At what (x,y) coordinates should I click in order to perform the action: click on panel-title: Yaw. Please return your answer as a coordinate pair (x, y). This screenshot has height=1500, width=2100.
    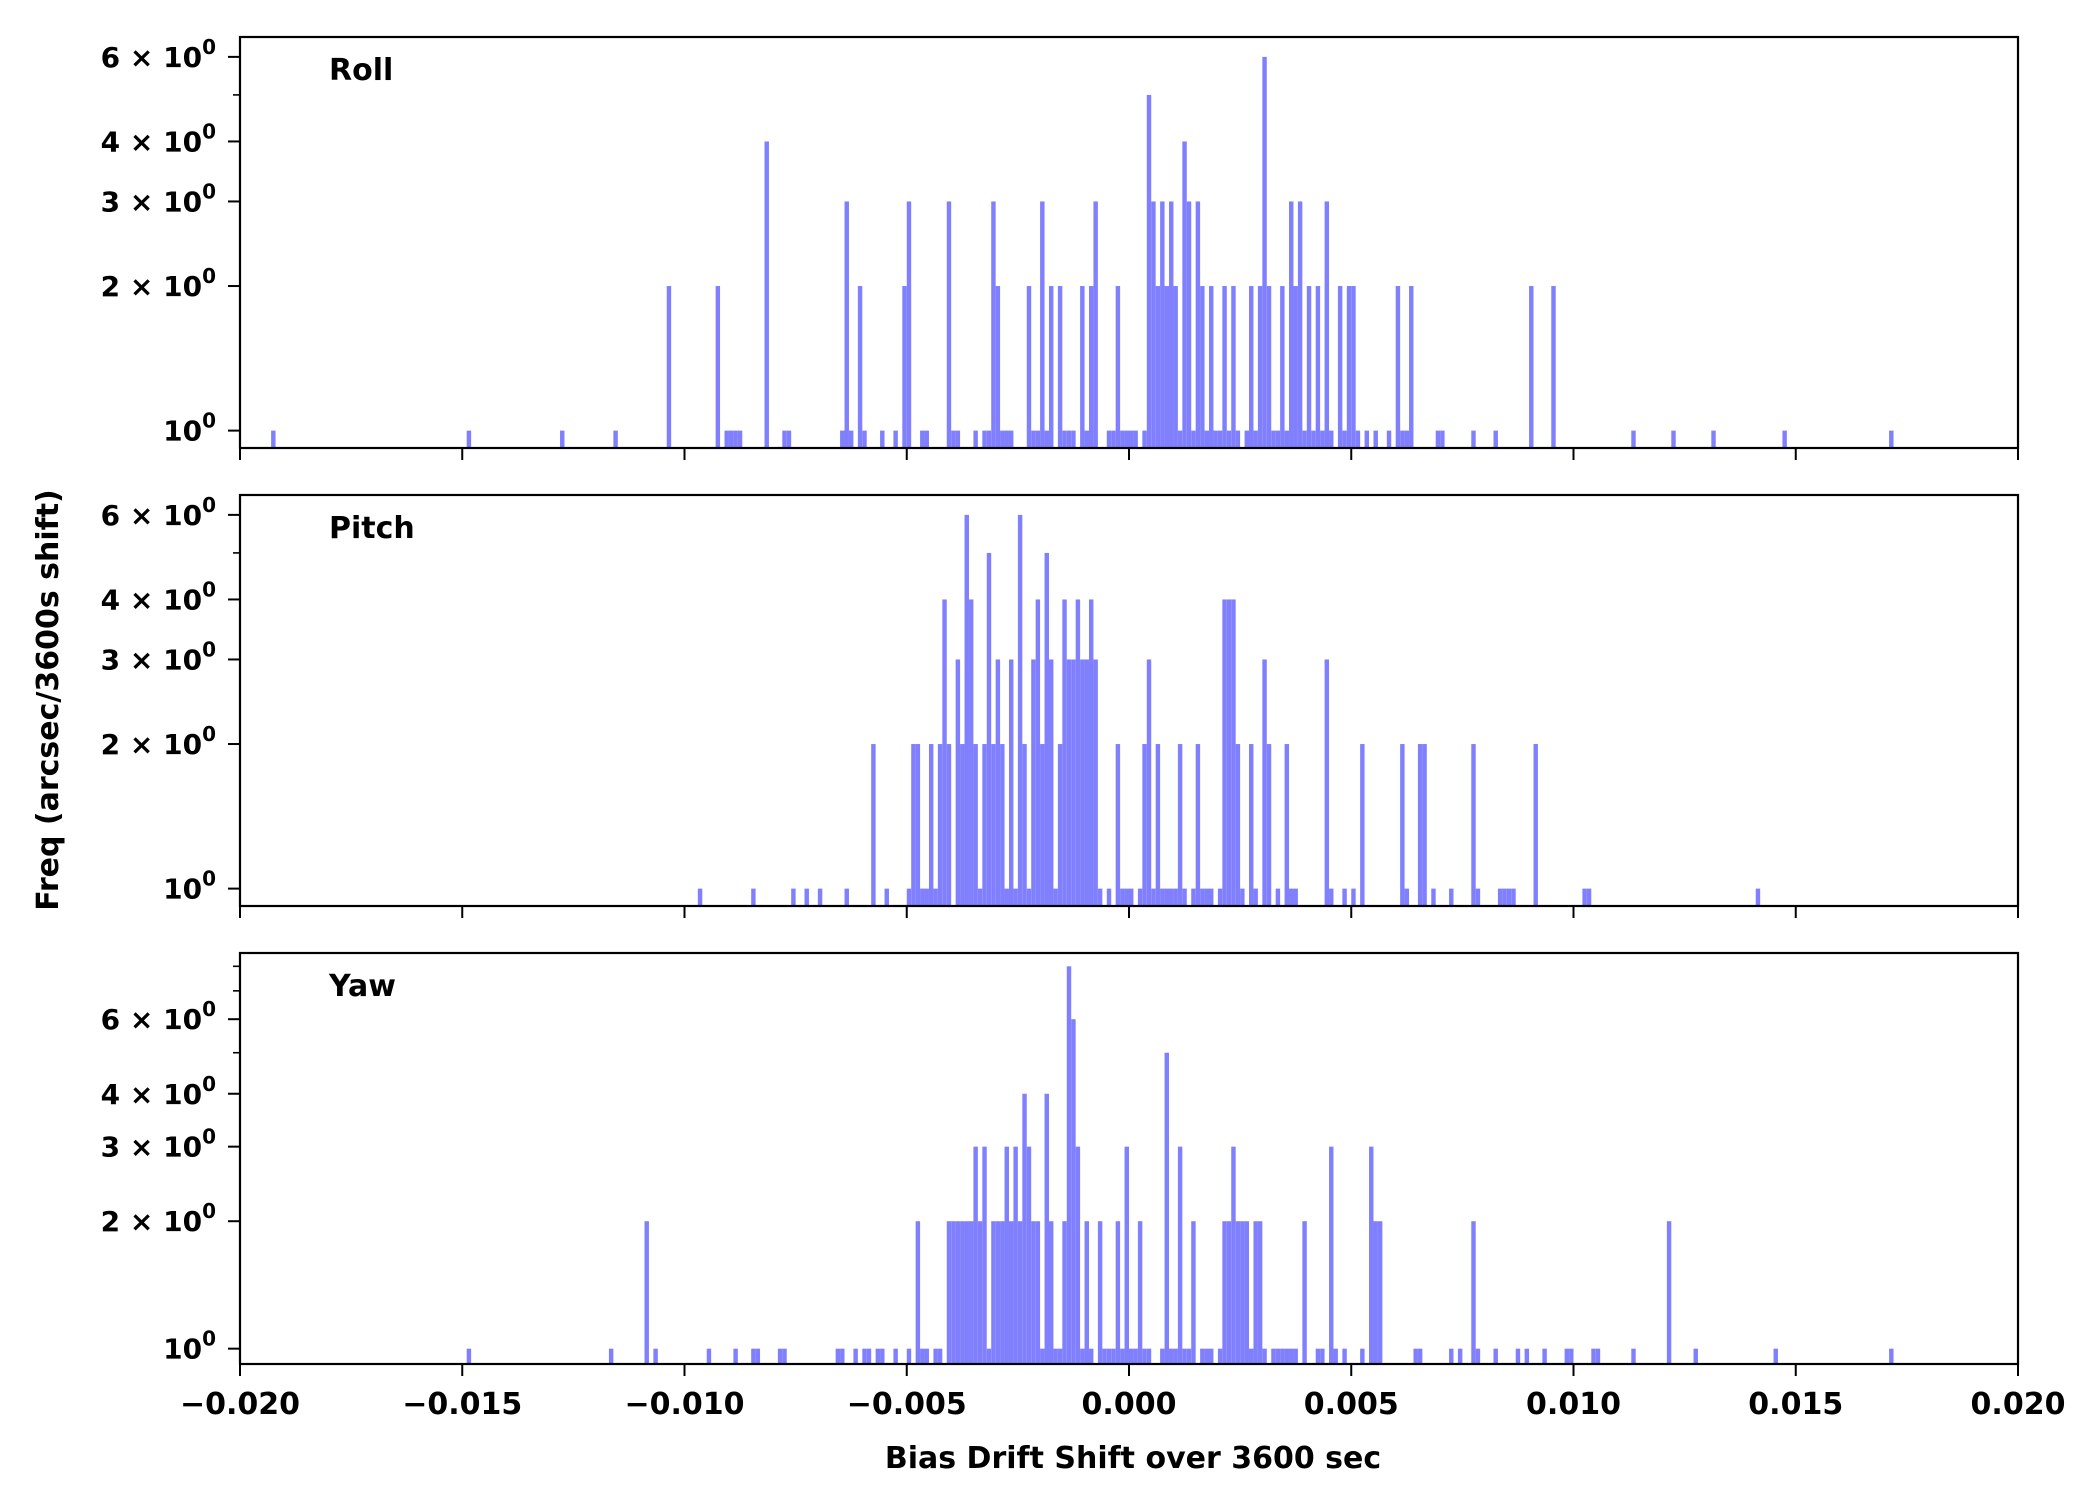
    Looking at the image, I should click on (362, 986).